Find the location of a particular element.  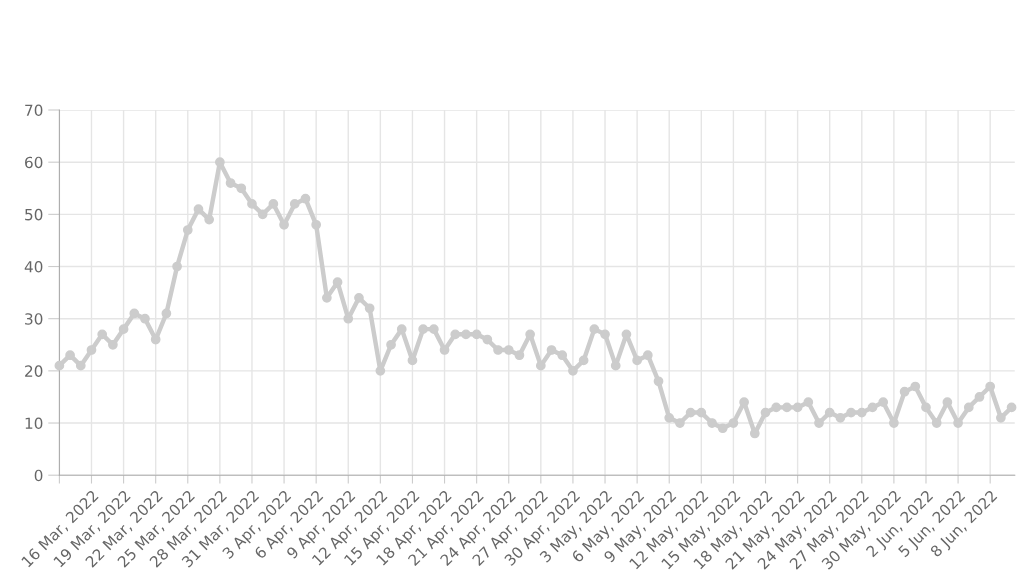

y-tick-label: 10 is located at coordinates (34, 423).